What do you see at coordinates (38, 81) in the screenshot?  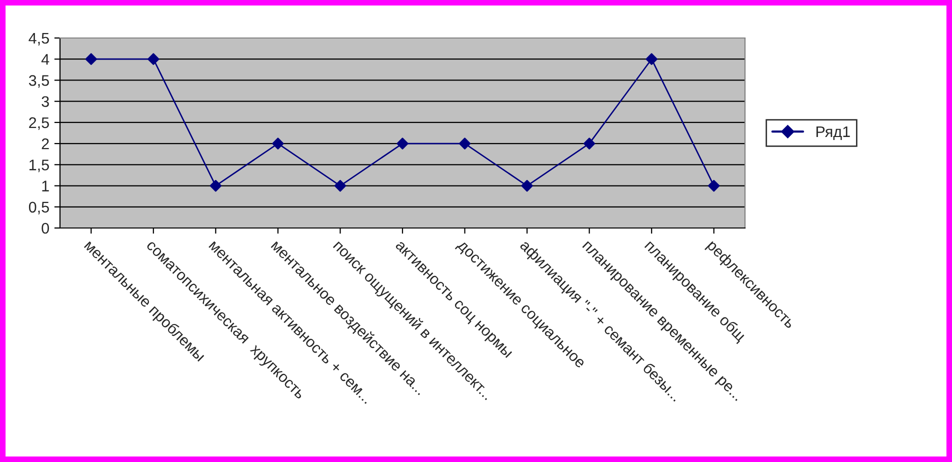 I see `y-tick-label: 3,5` at bounding box center [38, 81].